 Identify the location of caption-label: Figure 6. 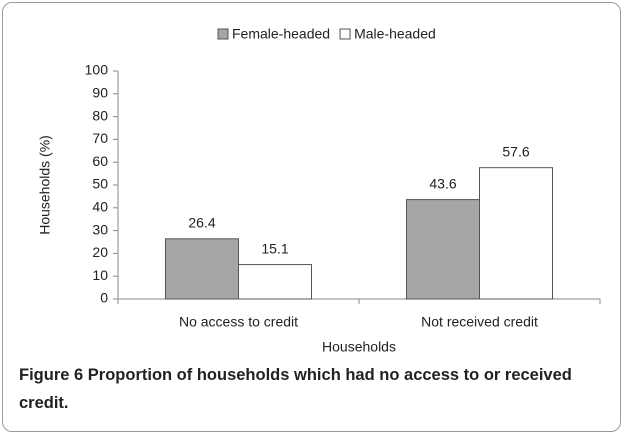
(51, 375).